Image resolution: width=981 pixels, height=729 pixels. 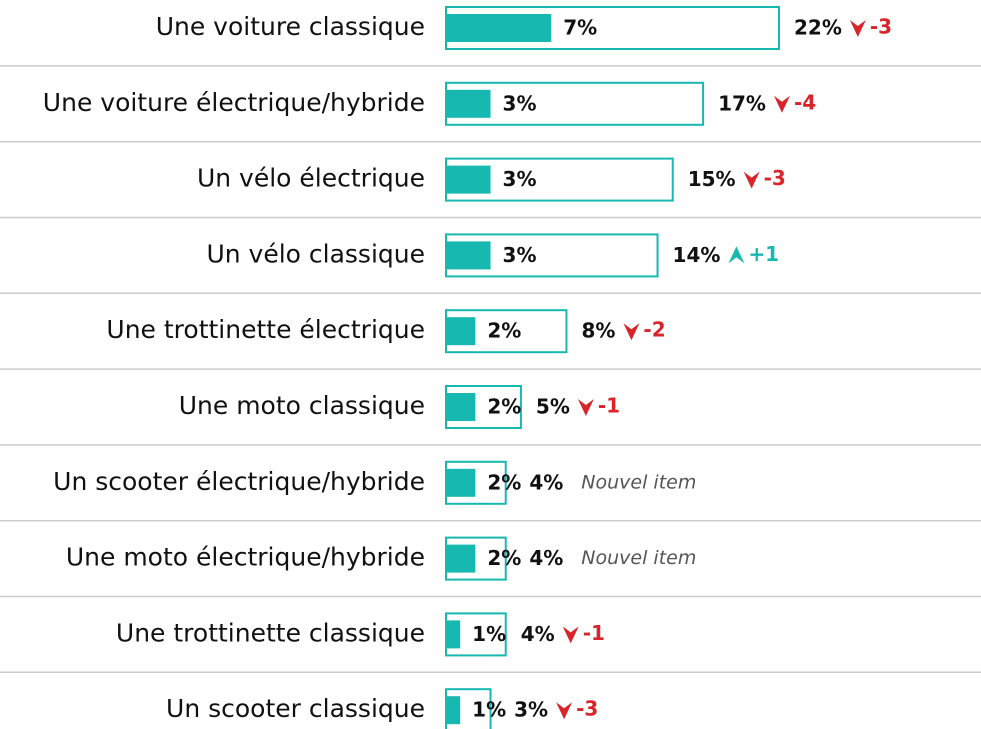 What do you see at coordinates (234, 102) in the screenshot?
I see `category-label: Une voiture électrique/hybride` at bounding box center [234, 102].